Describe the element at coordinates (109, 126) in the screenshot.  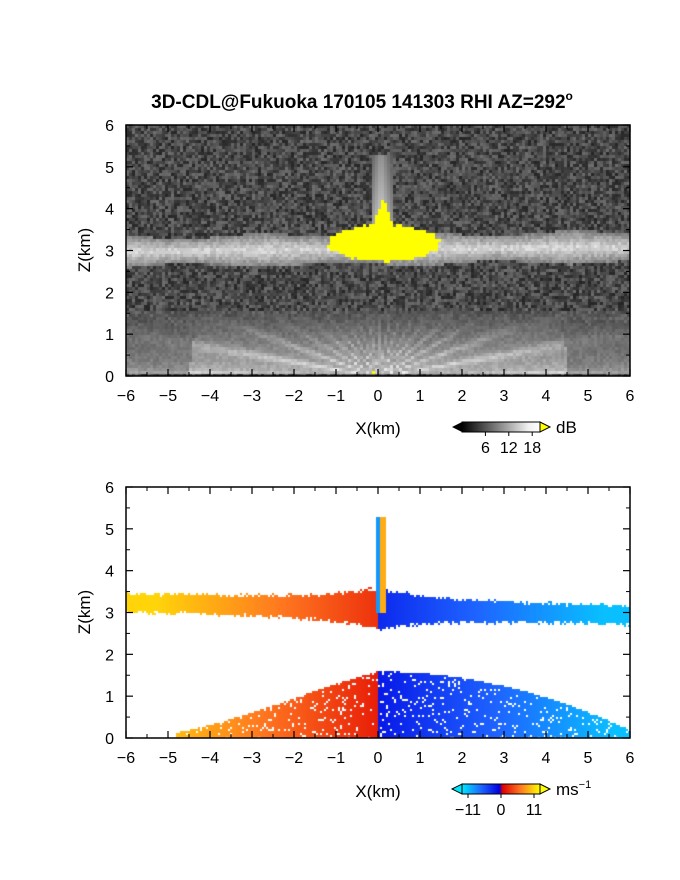
I see `reflectivity-ytick-label: 6` at that location.